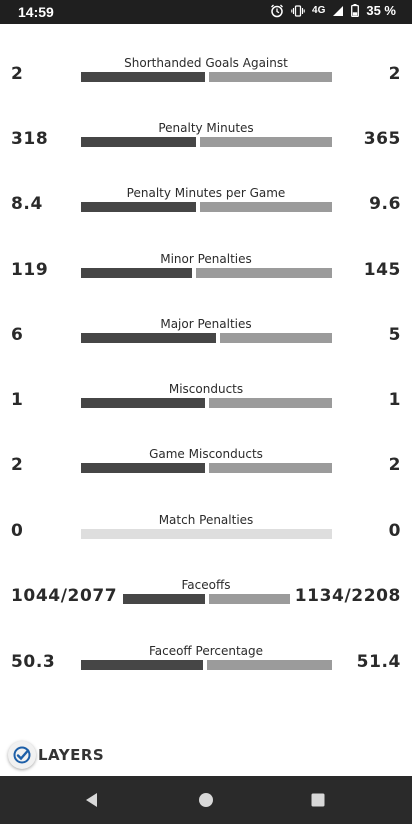  What do you see at coordinates (277, 11) in the screenshot?
I see `alarm-icon` at bounding box center [277, 11].